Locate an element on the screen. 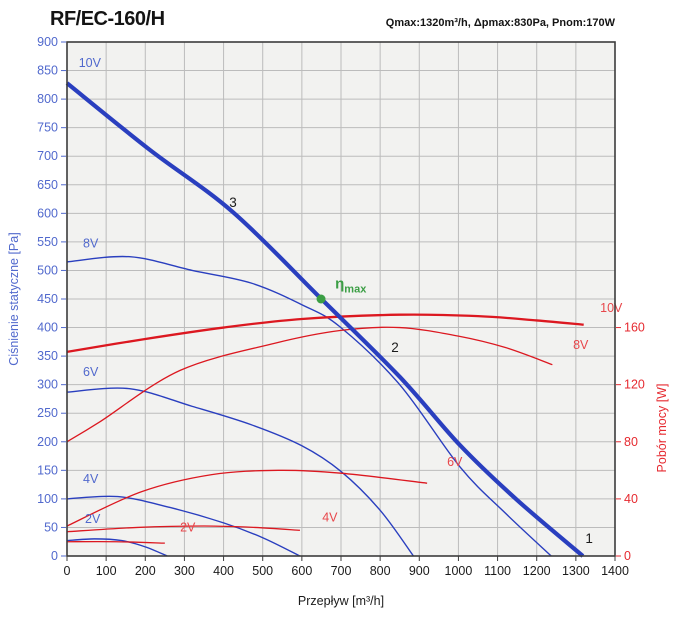 This screenshot has height=636, width=683. x-tick-label: 400 is located at coordinates (223, 571).